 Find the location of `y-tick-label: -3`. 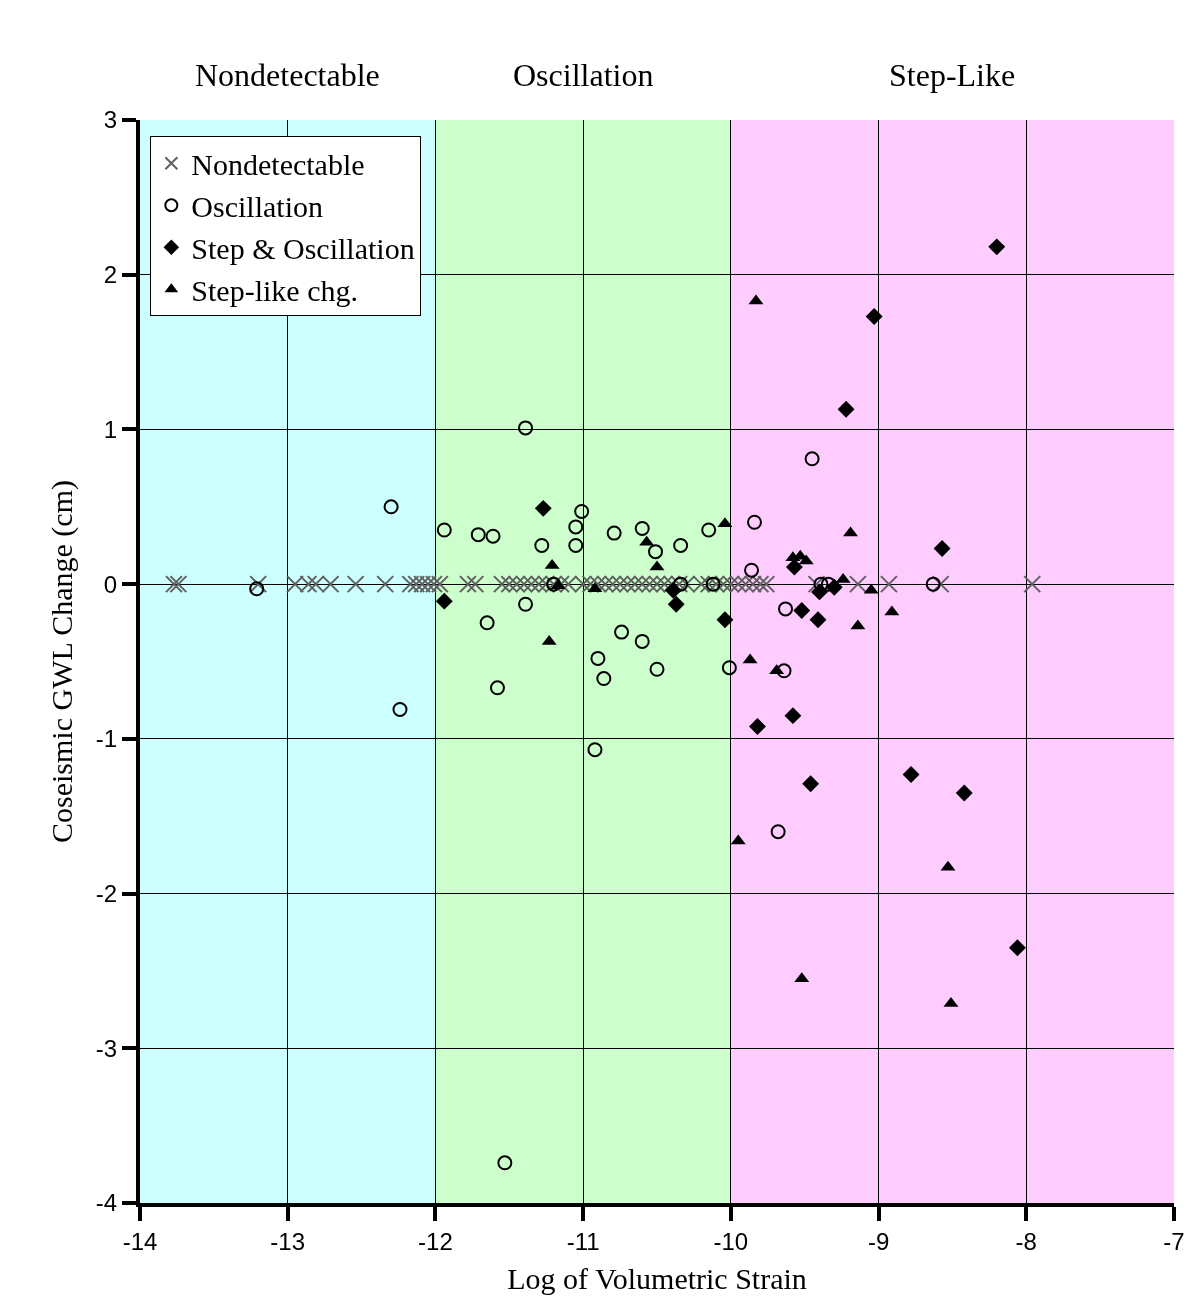

y-tick-label: -3 is located at coordinates (106, 1048).